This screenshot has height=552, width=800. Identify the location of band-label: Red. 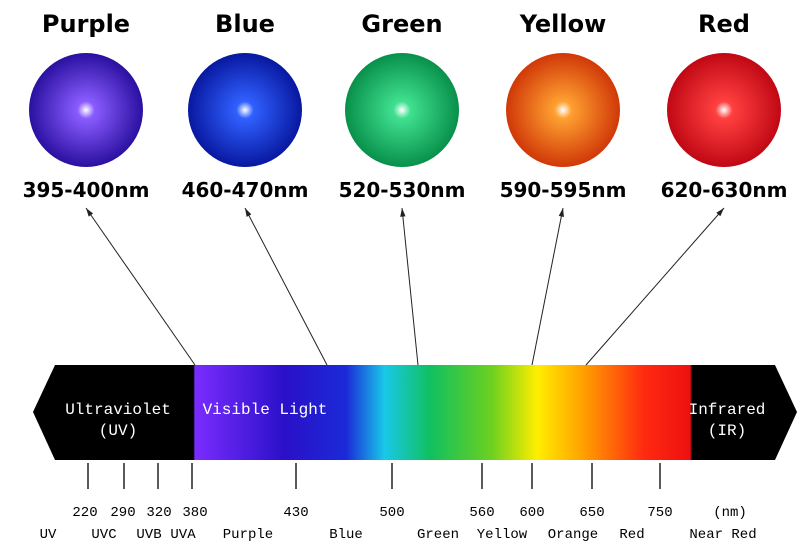
(631, 535).